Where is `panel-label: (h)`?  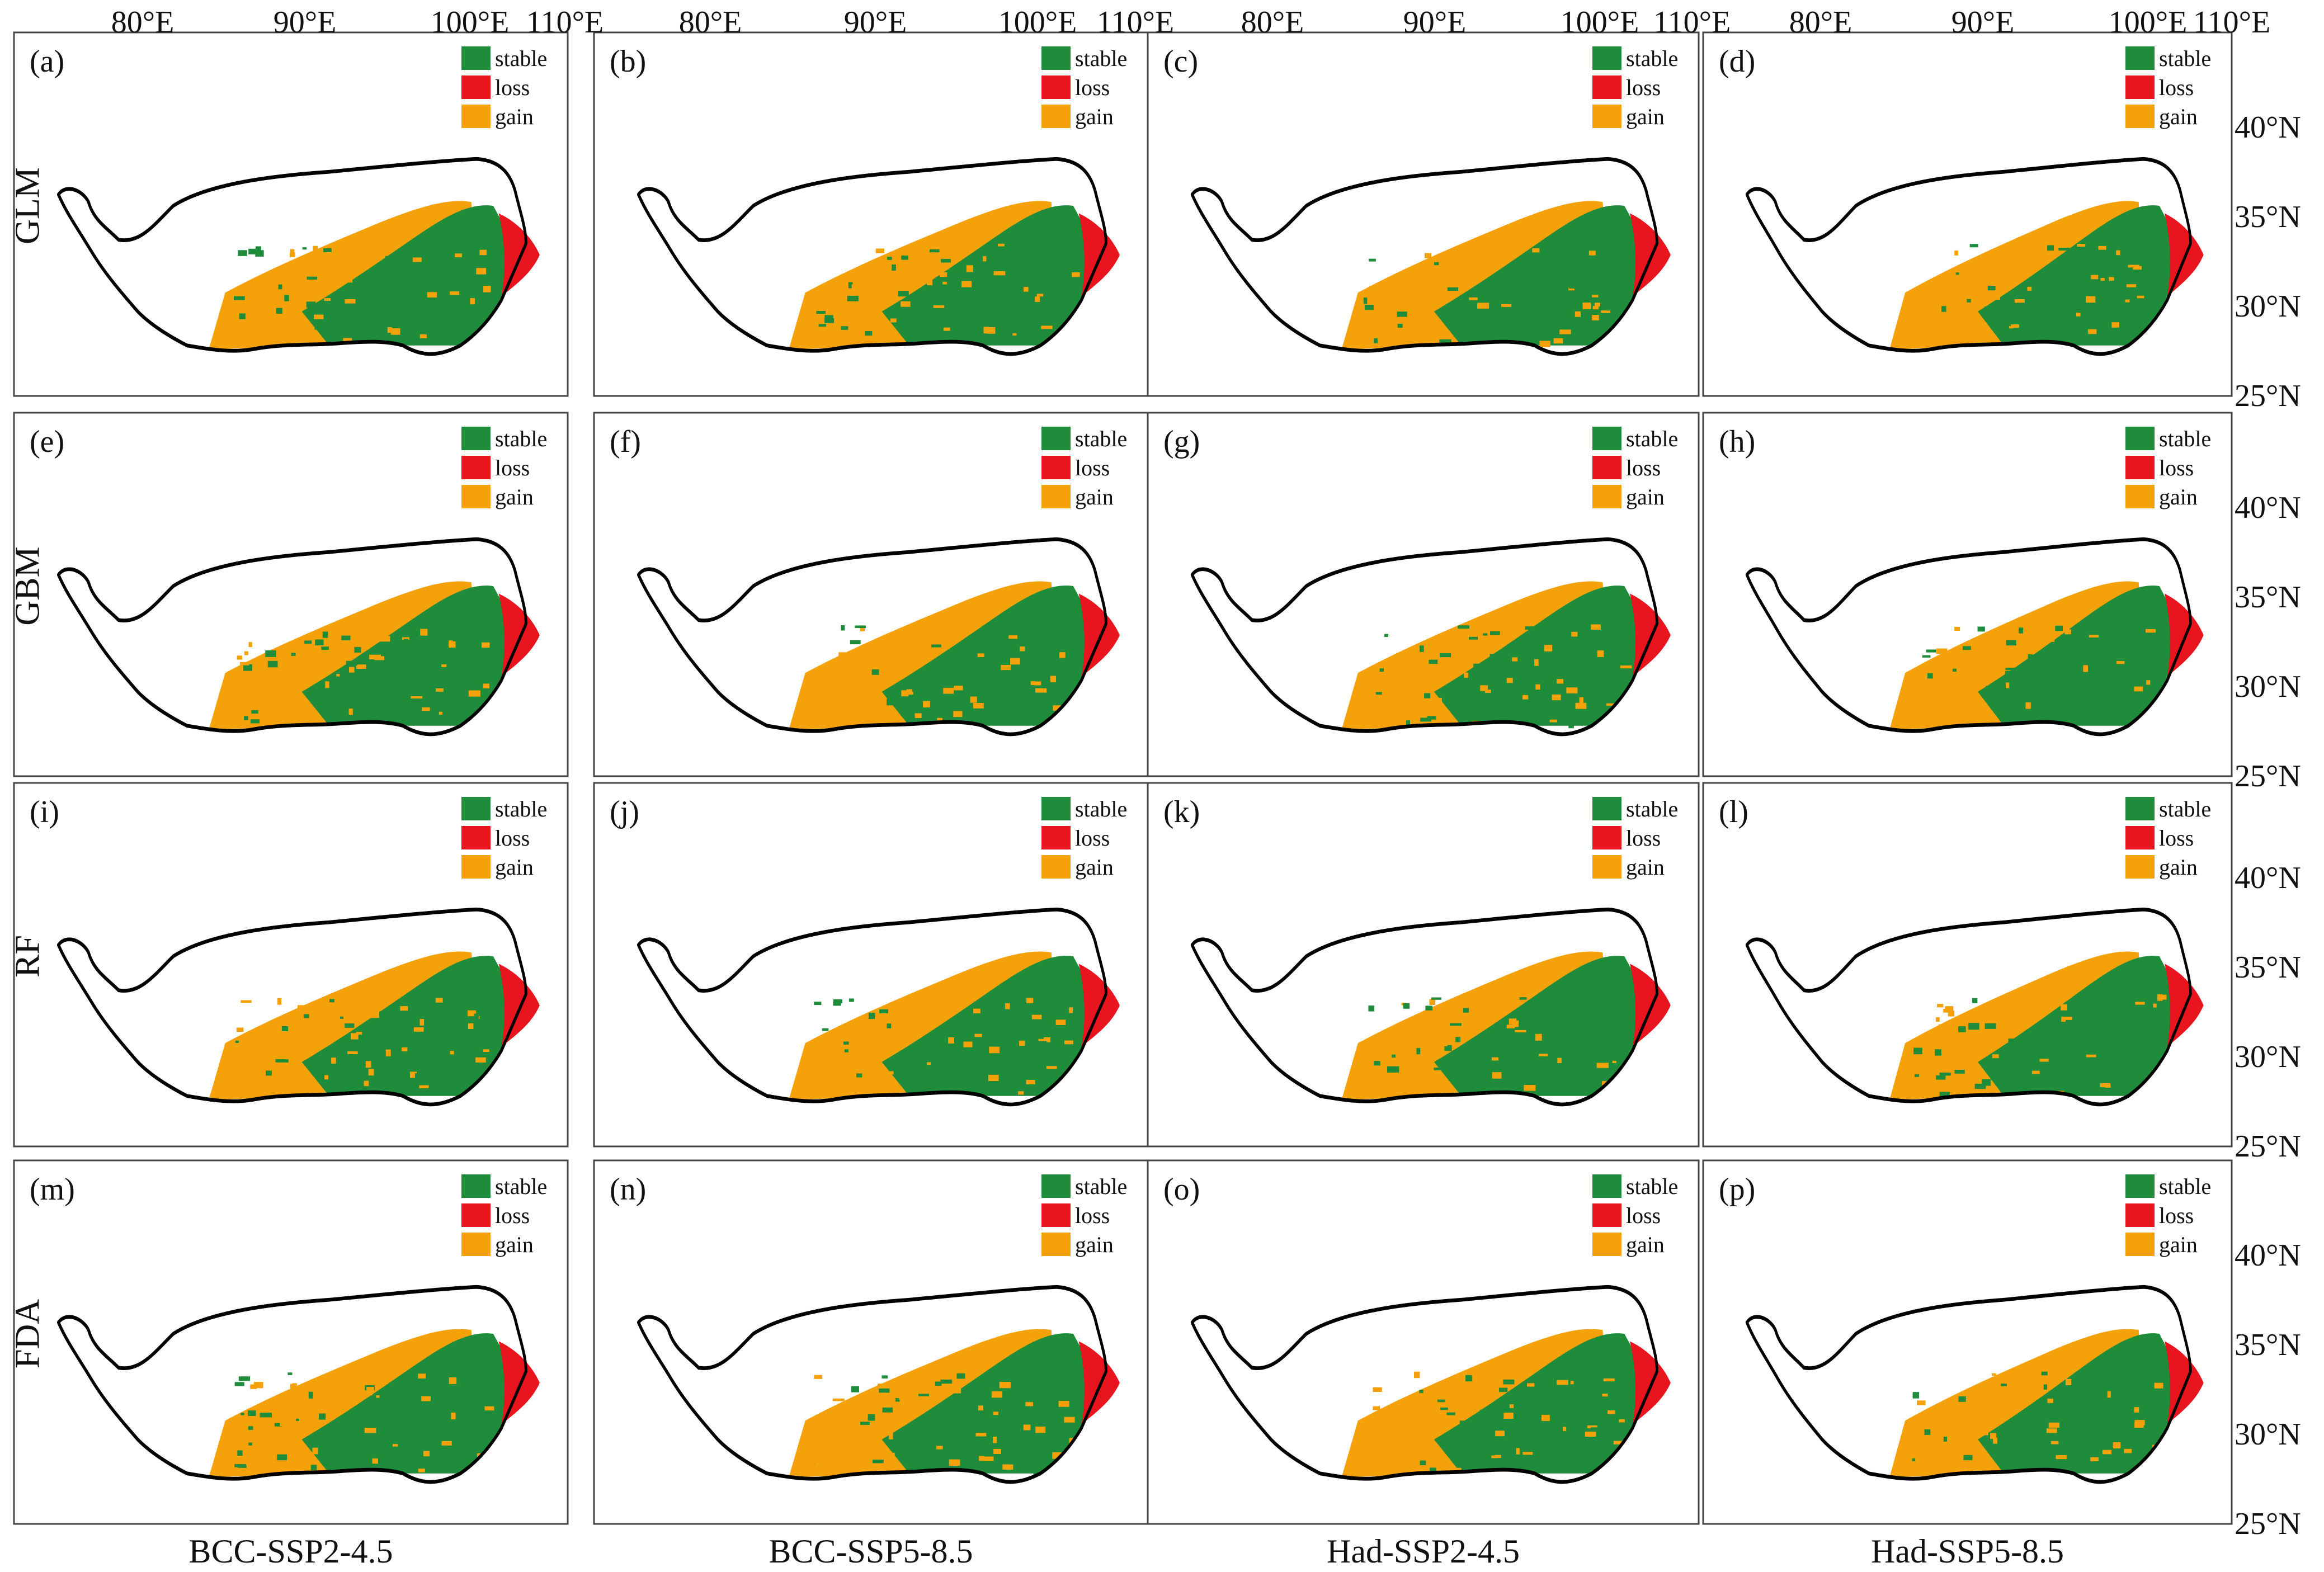 panel-label: (h) is located at coordinates (1737, 441).